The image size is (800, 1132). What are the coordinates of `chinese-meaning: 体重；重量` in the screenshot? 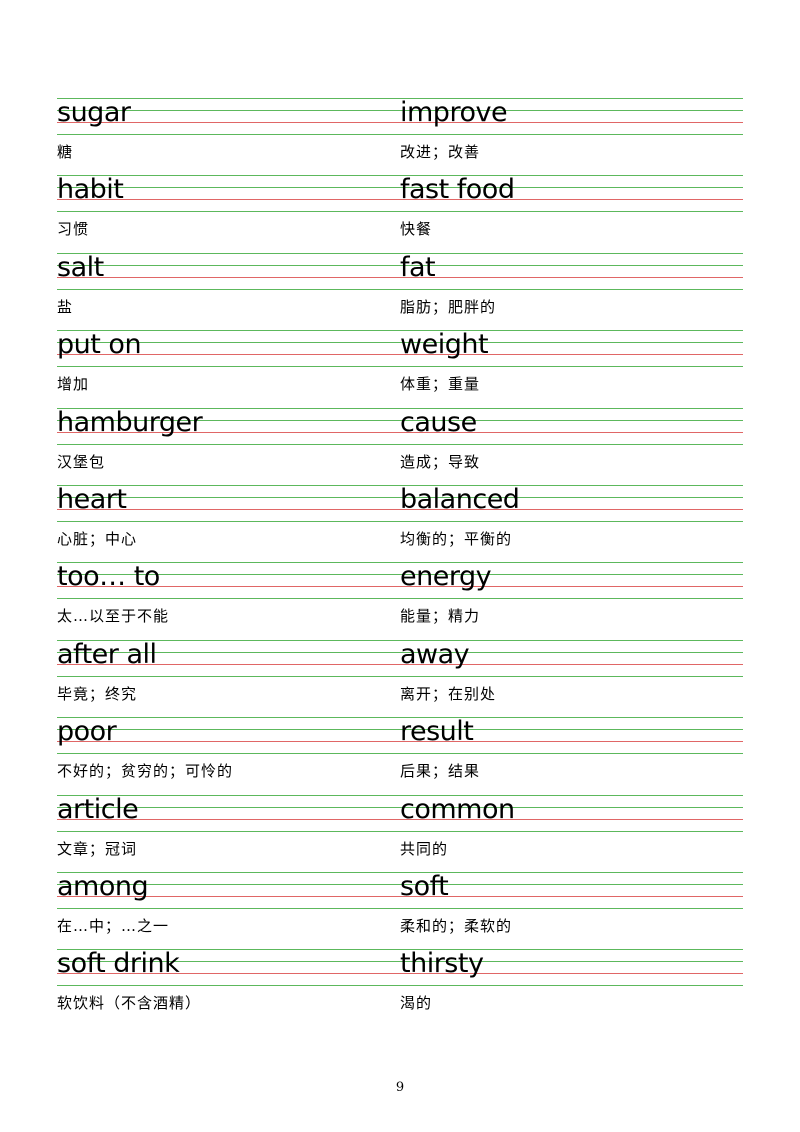 It's located at (440, 384).